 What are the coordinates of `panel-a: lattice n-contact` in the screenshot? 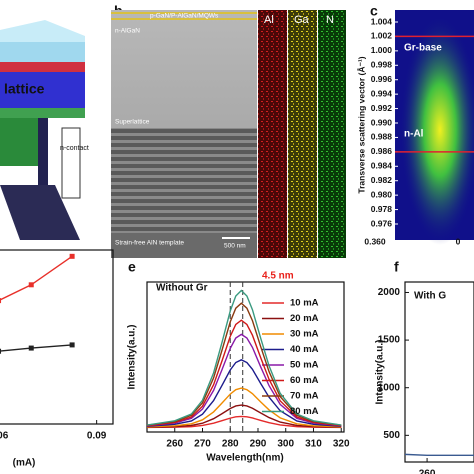 It's located at (44, 130).